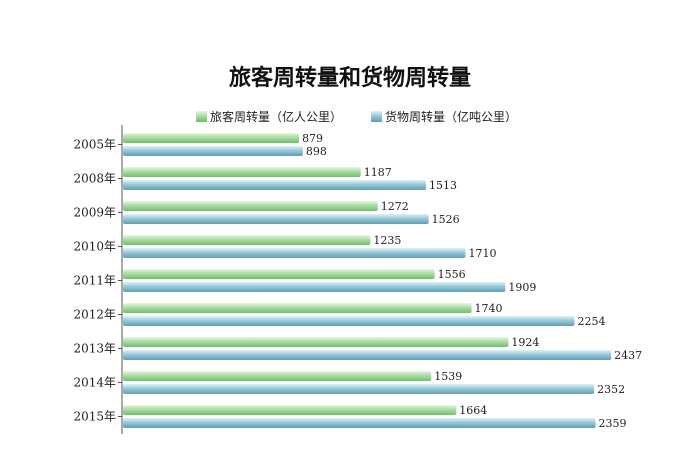 The height and width of the screenshot is (467, 700). What do you see at coordinates (201, 116) in the screenshot?
I see `legend-swatch-passenger` at bounding box center [201, 116].